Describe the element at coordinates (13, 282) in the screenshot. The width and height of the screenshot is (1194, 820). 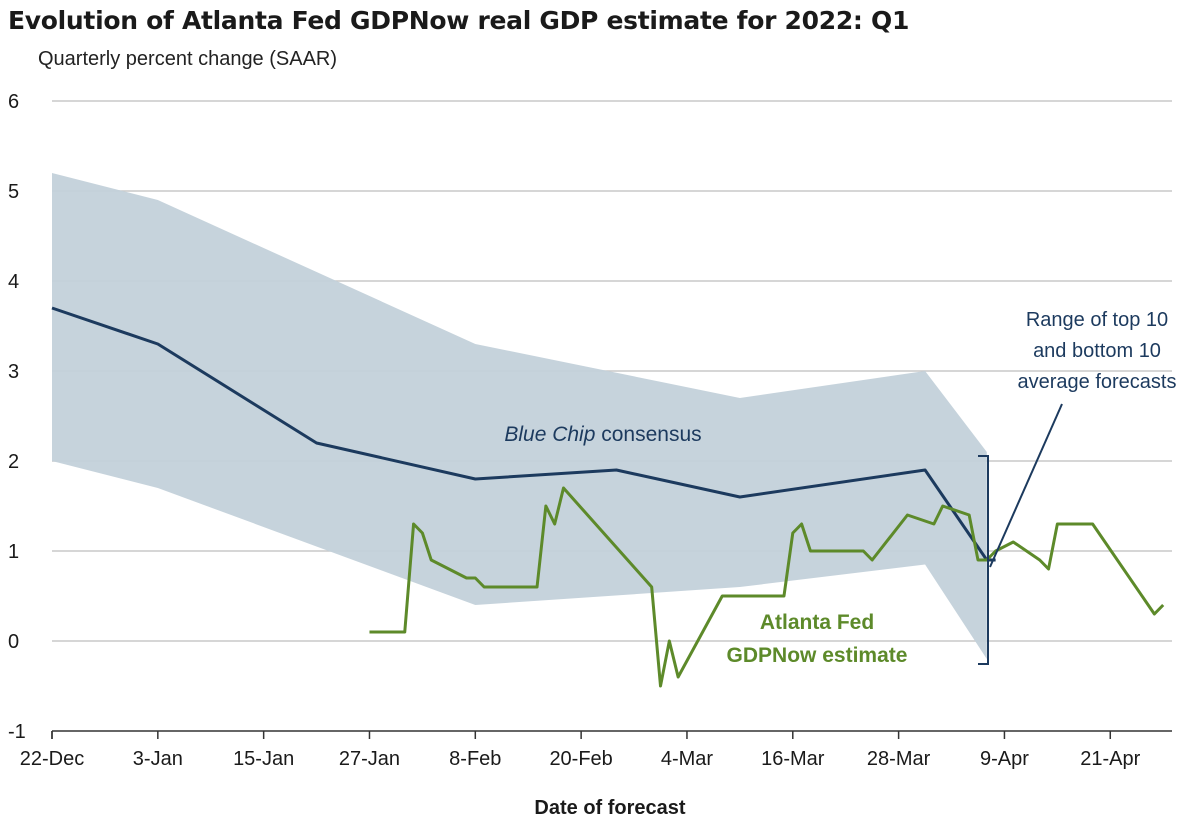
I see `y-tick-label: 4` at that location.